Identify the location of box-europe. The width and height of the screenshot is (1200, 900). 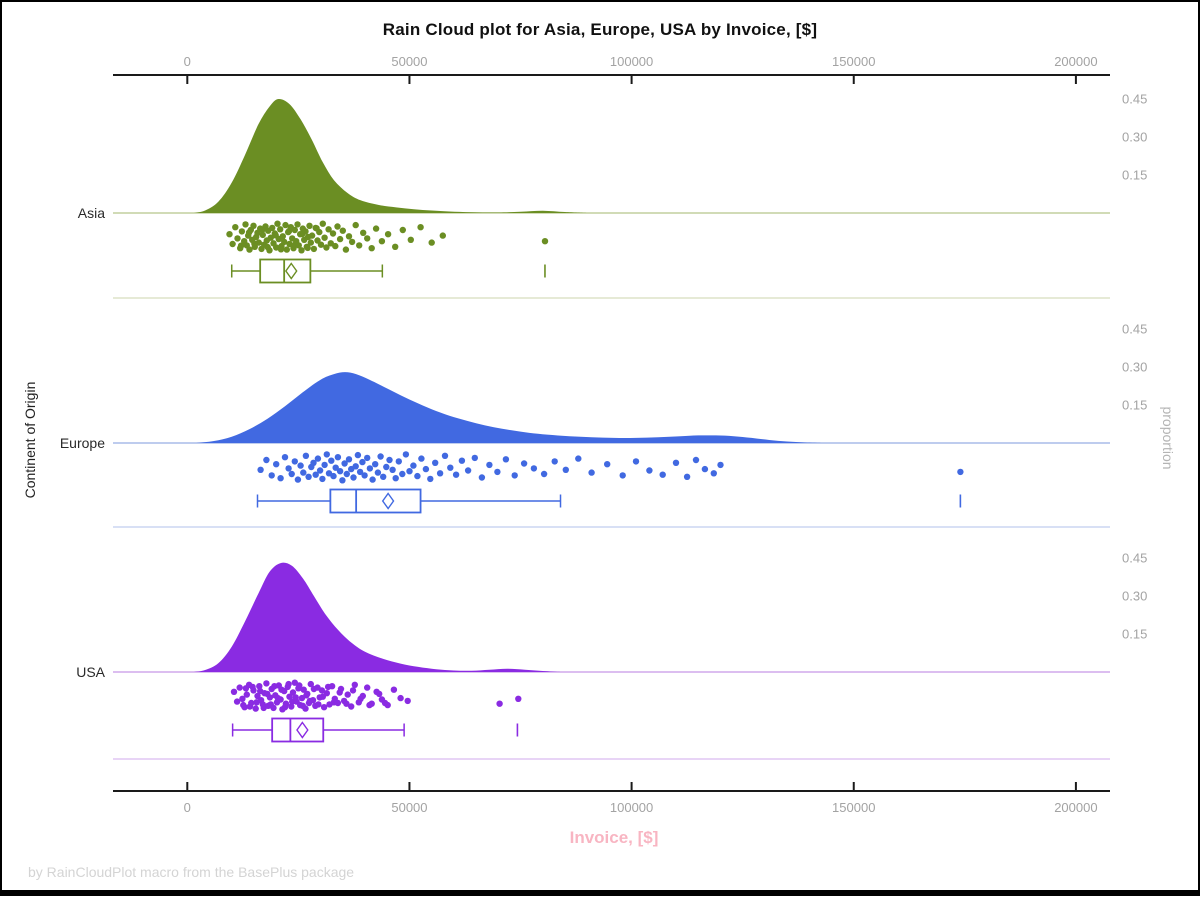
(375, 501).